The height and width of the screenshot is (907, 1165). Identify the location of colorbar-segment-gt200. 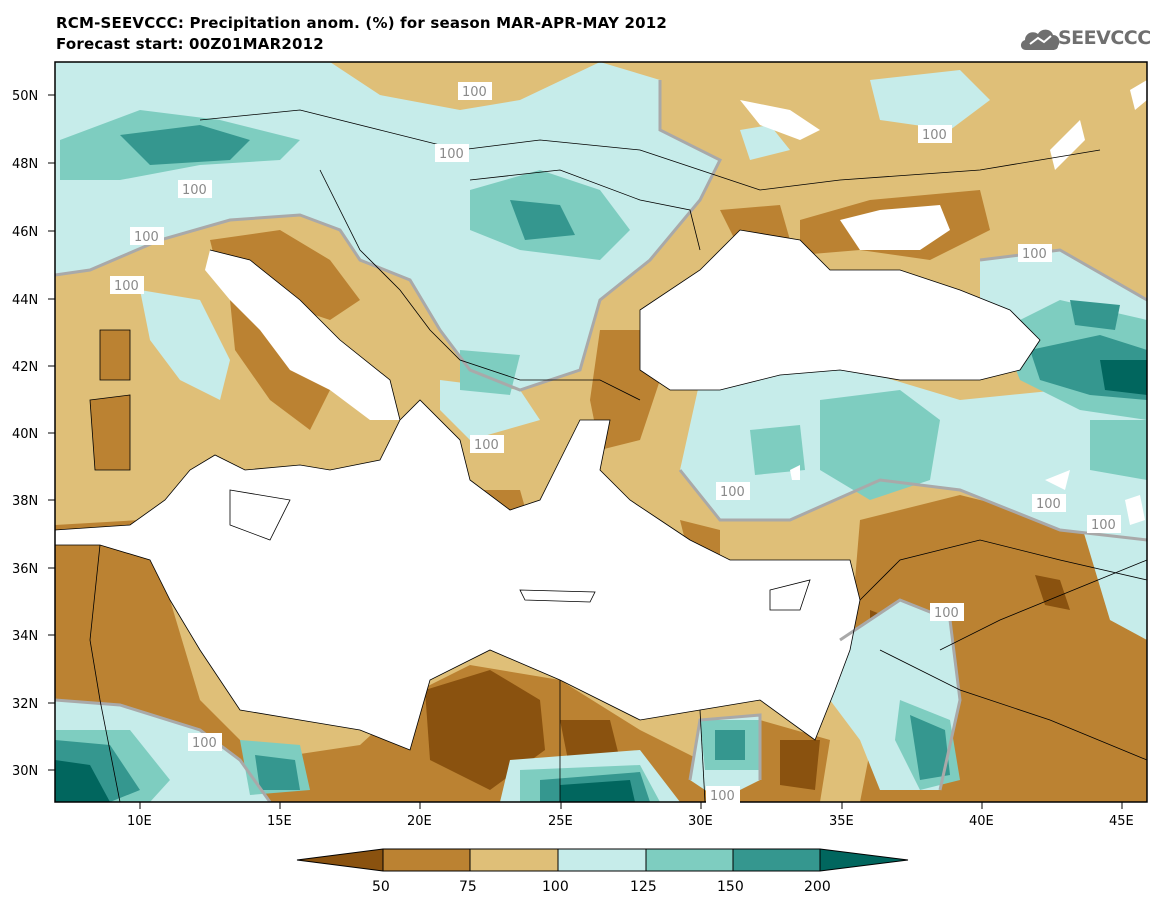
(864, 860).